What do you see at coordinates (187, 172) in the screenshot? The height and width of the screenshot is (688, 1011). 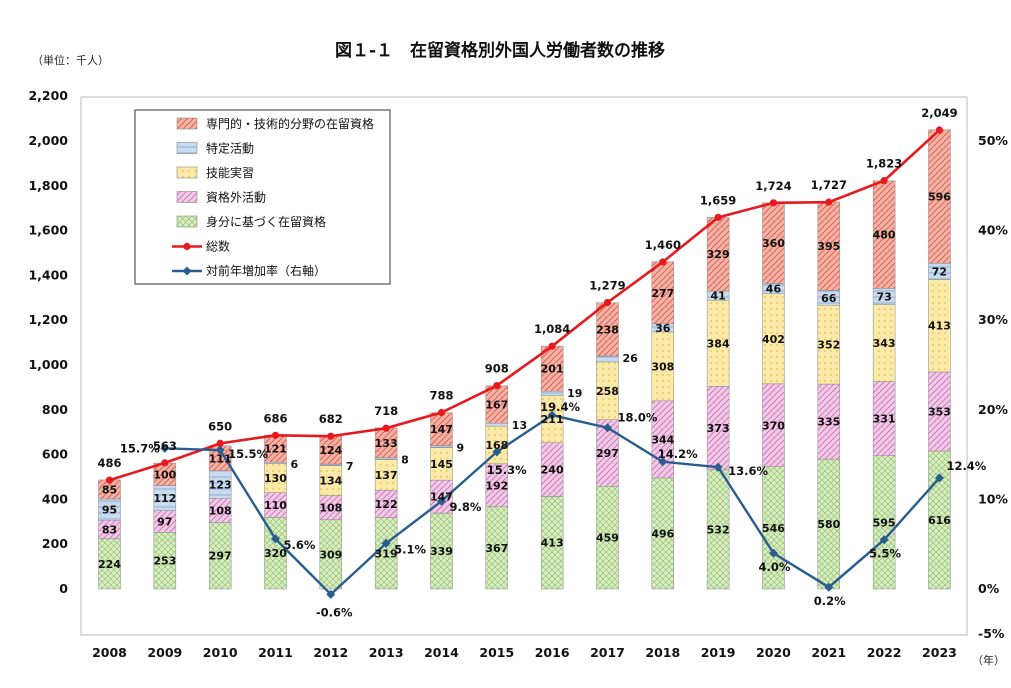 I see `legend-swatch-trainee` at bounding box center [187, 172].